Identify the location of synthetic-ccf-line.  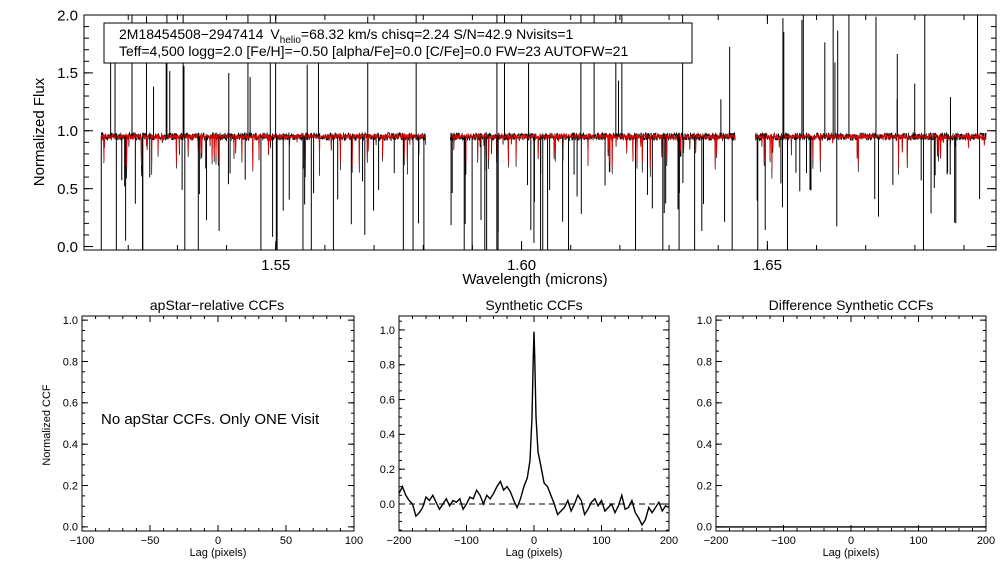
(534, 429).